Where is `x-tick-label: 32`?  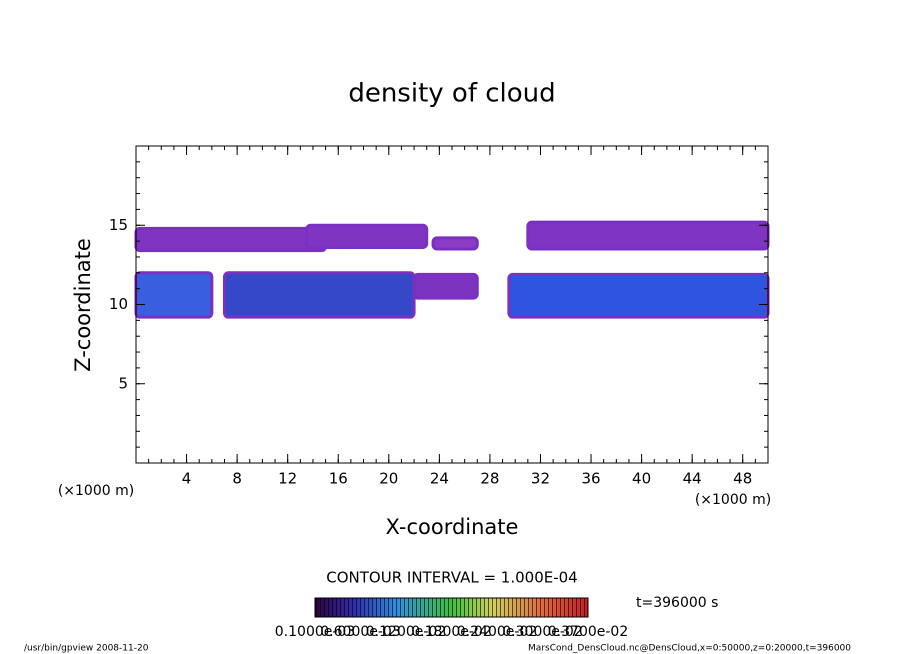
x-tick-label: 32 is located at coordinates (540, 479).